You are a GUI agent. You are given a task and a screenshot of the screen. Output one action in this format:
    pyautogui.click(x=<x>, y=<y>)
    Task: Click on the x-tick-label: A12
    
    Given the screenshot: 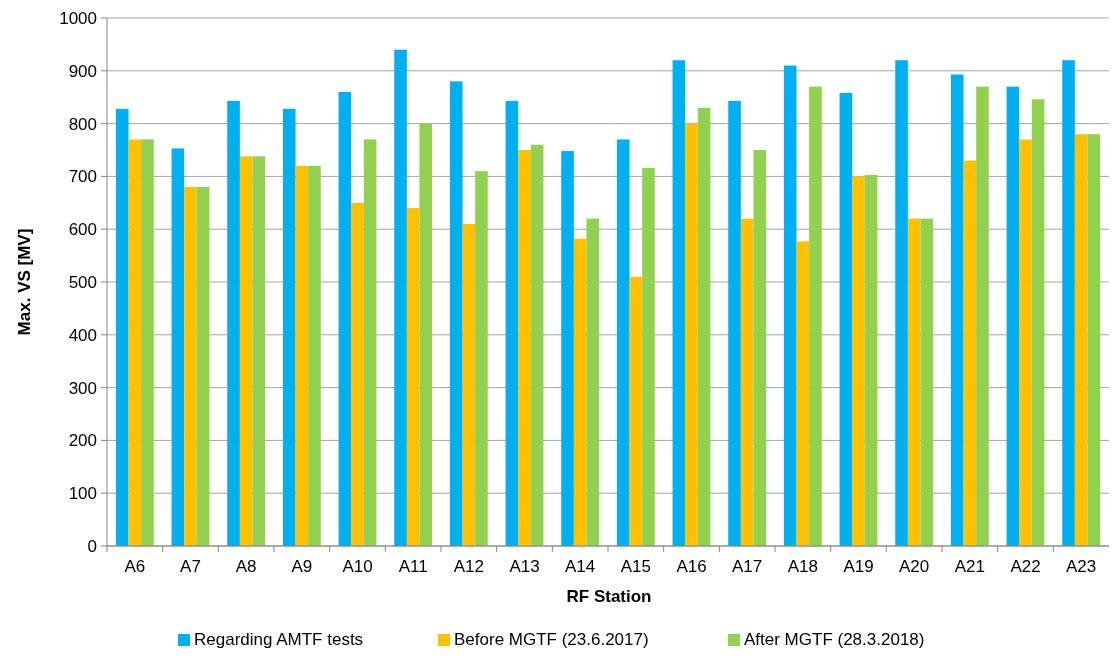 What is the action you would take?
    pyautogui.click(x=468, y=566)
    